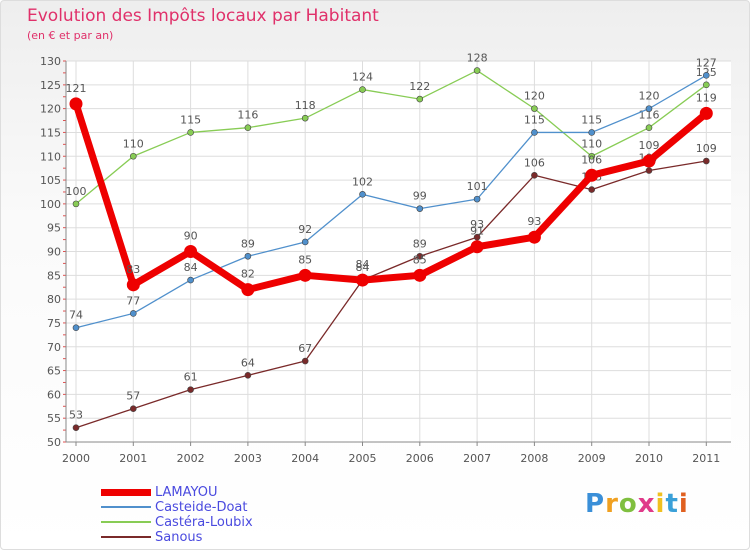  What do you see at coordinates (76, 88) in the screenshot?
I see `data-label-lamayou-2000: 121` at bounding box center [76, 88].